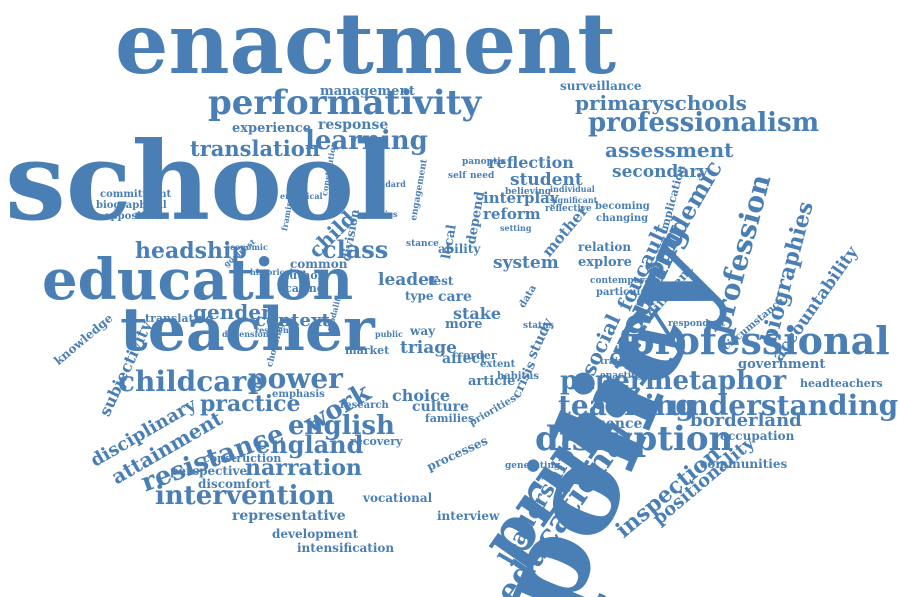  What do you see at coordinates (366, 46) in the screenshot?
I see `word-enactment: enactment` at bounding box center [366, 46].